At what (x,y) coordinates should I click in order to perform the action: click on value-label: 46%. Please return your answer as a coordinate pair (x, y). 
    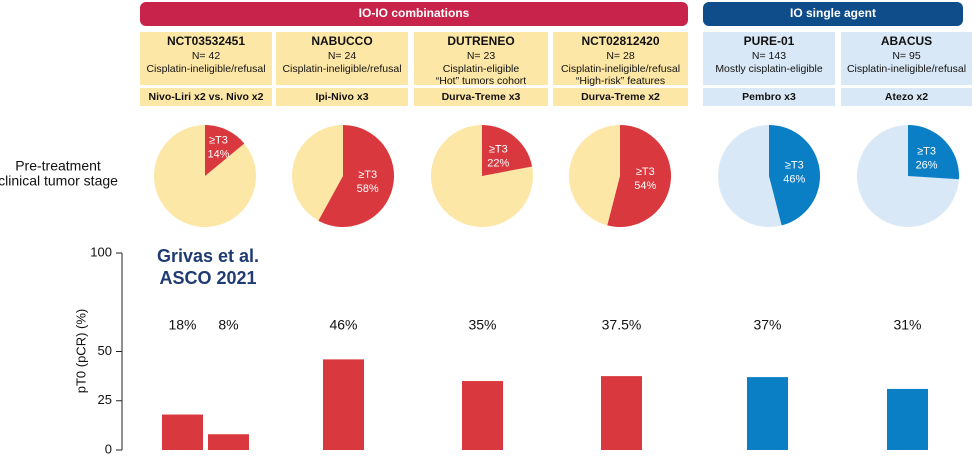
    Looking at the image, I should click on (343, 325).